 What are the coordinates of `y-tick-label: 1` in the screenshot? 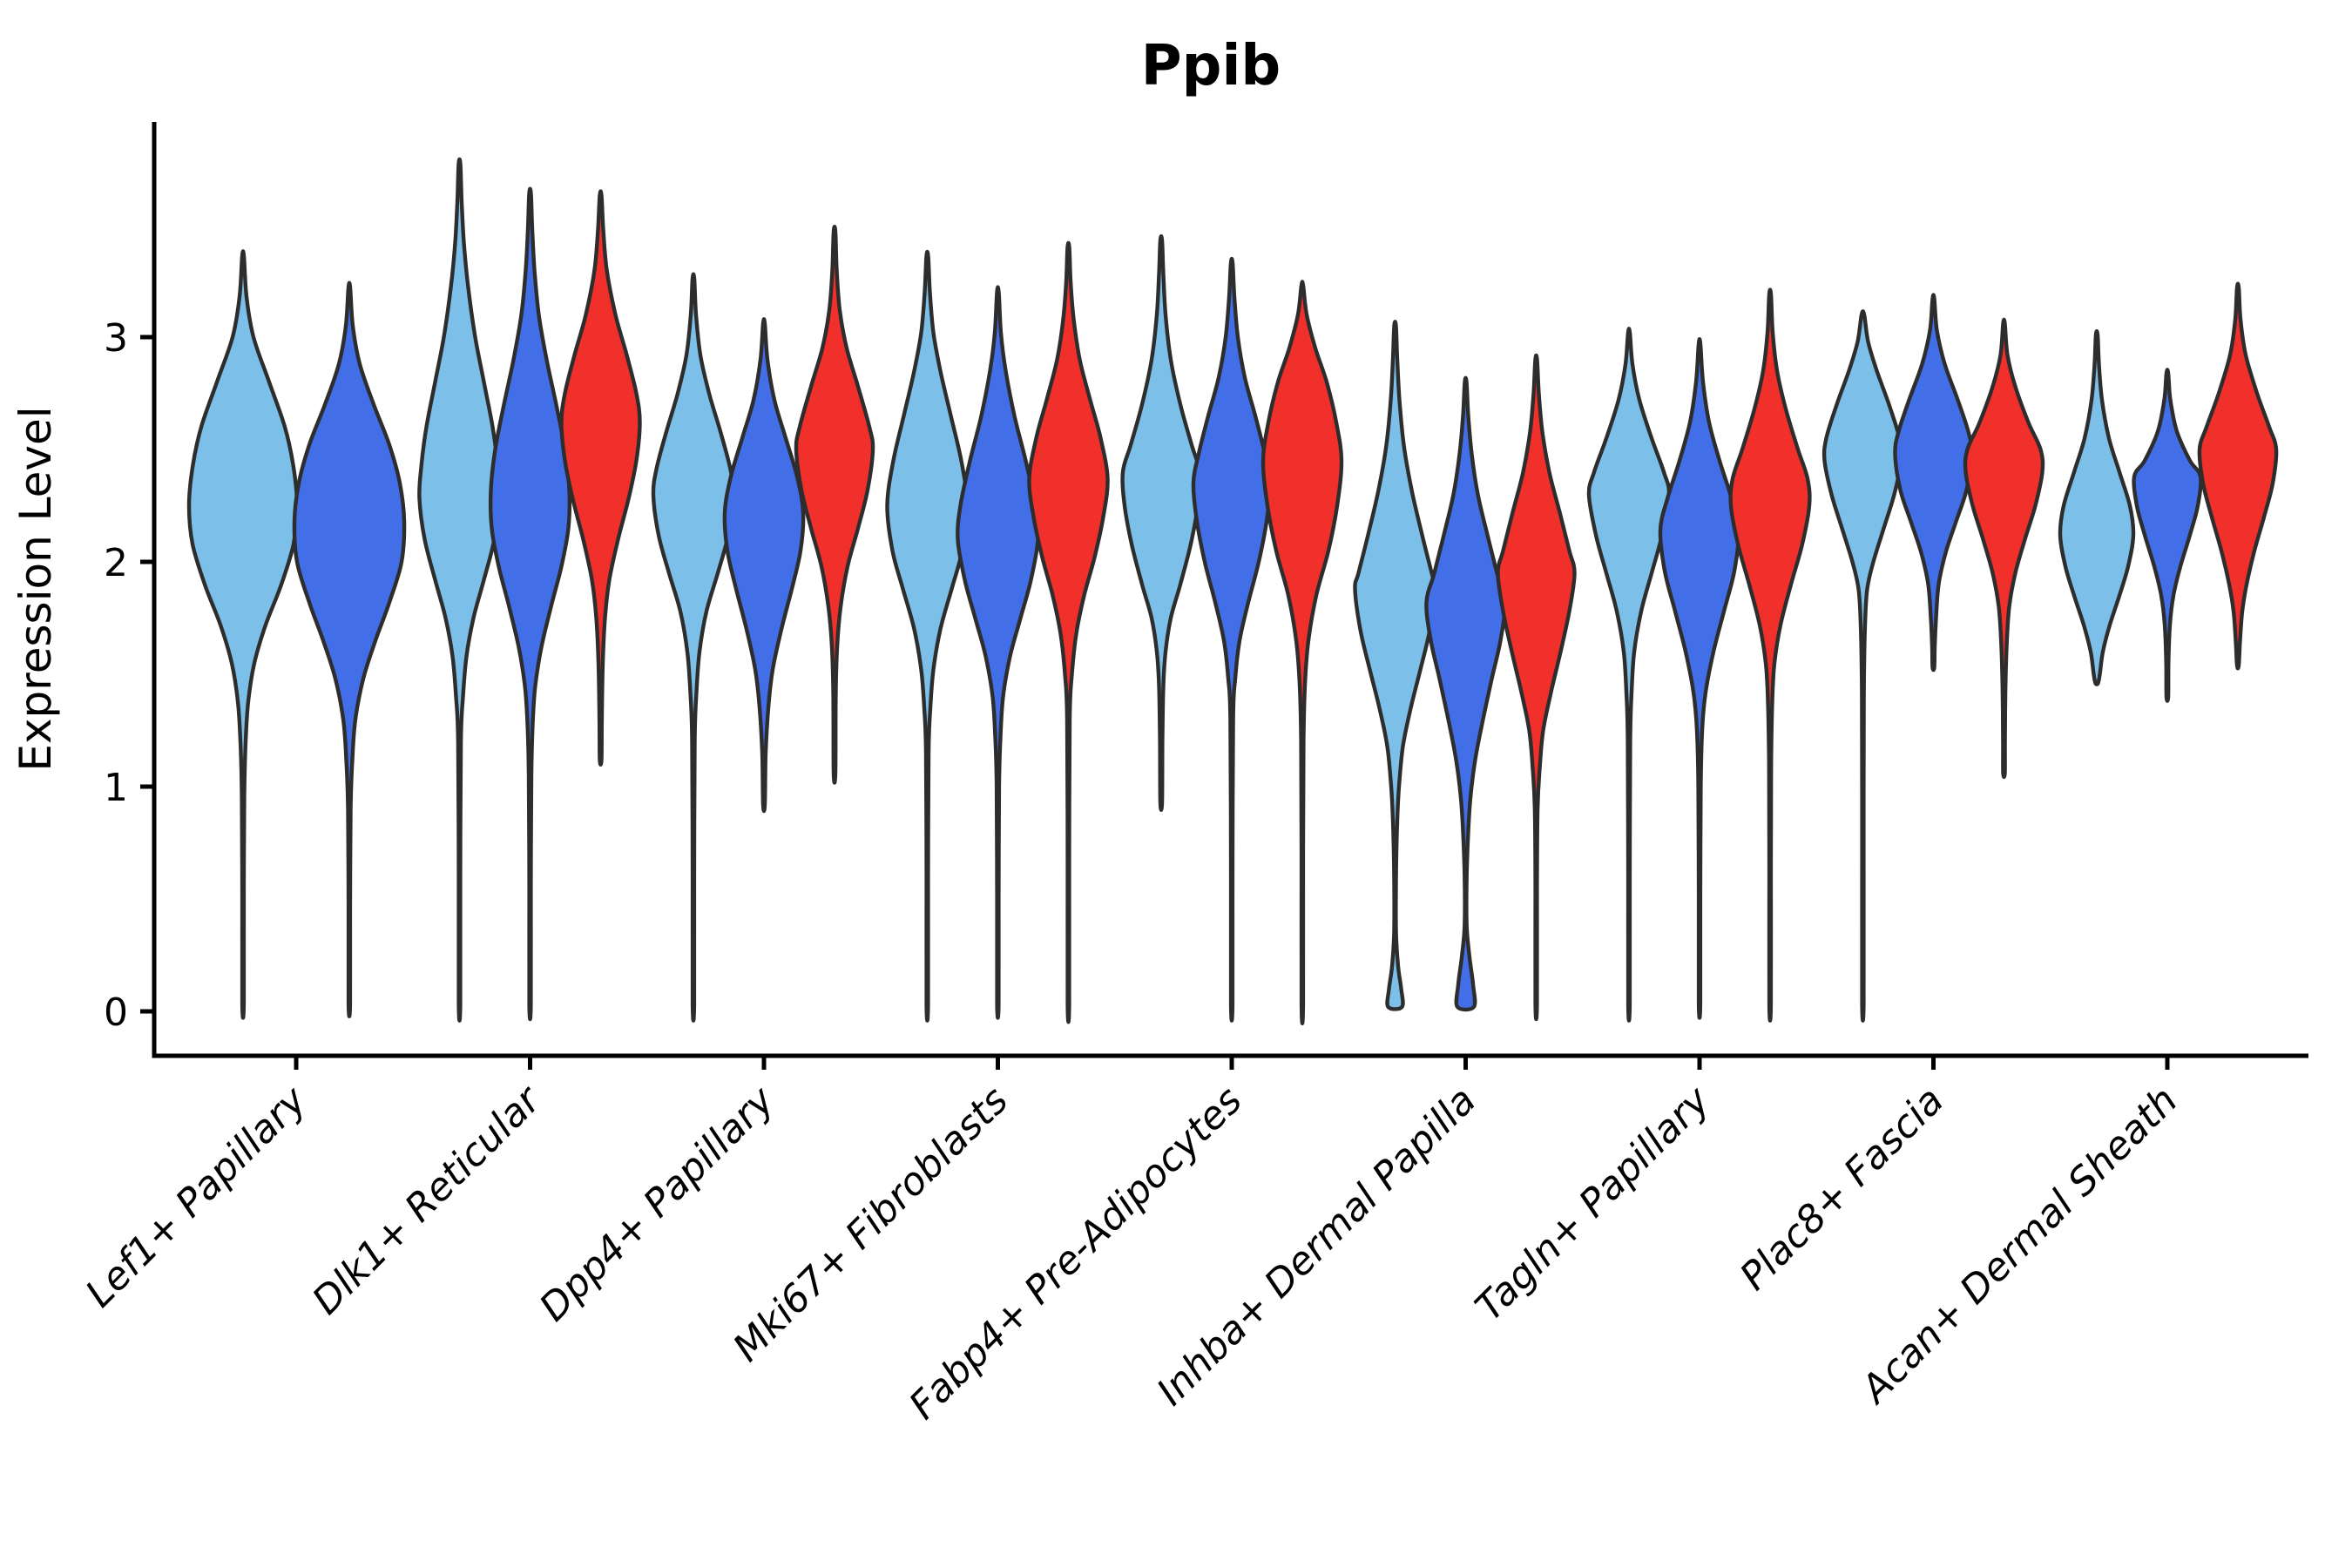 It's located at (116, 788).